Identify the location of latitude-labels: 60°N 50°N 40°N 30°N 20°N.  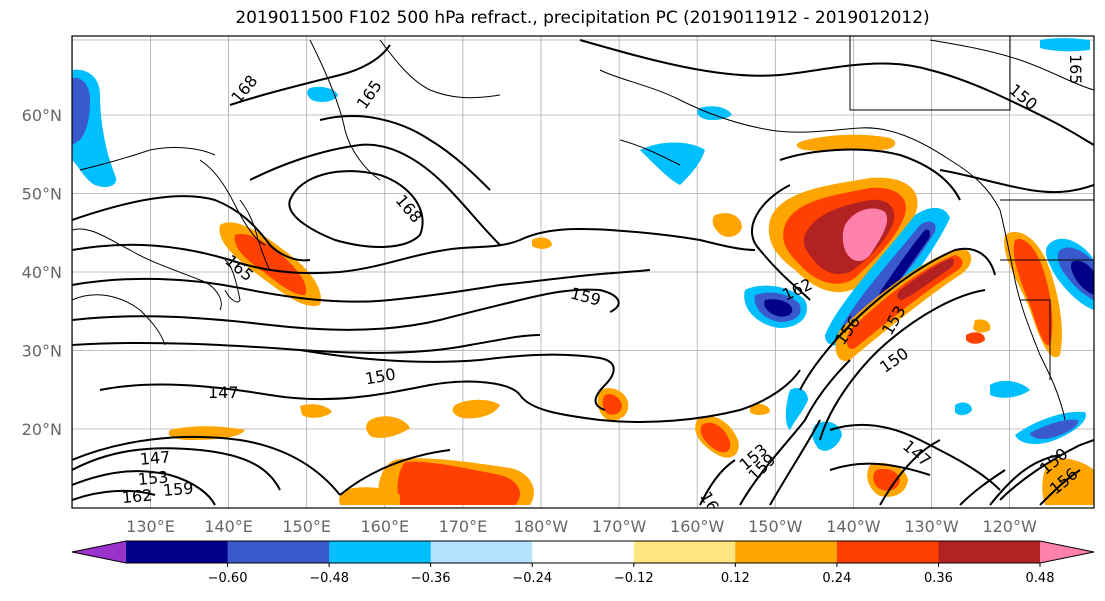
(42, 272).